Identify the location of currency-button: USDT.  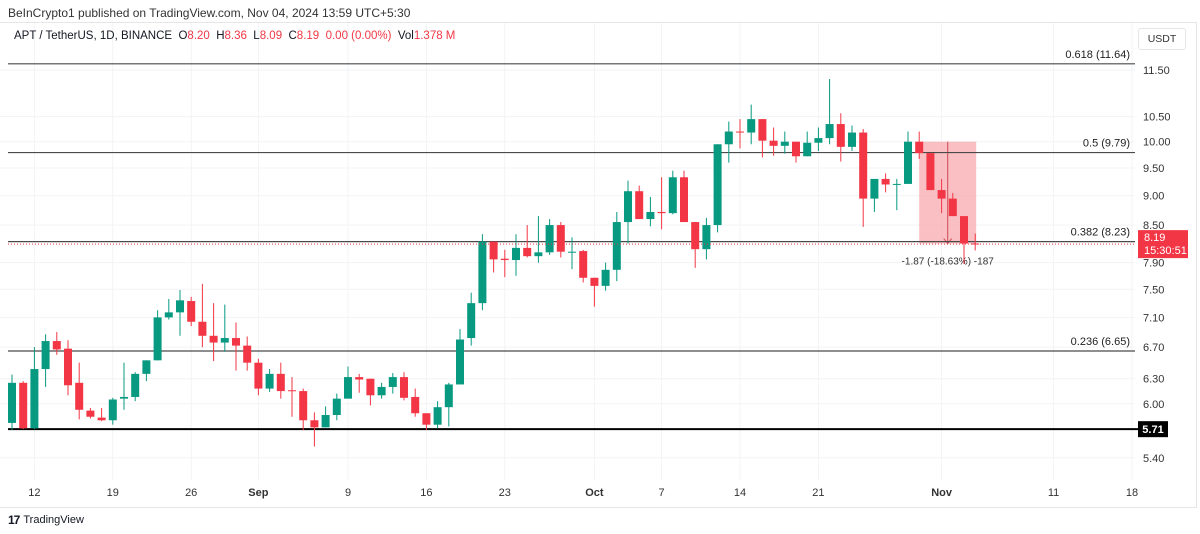
(1162, 39).